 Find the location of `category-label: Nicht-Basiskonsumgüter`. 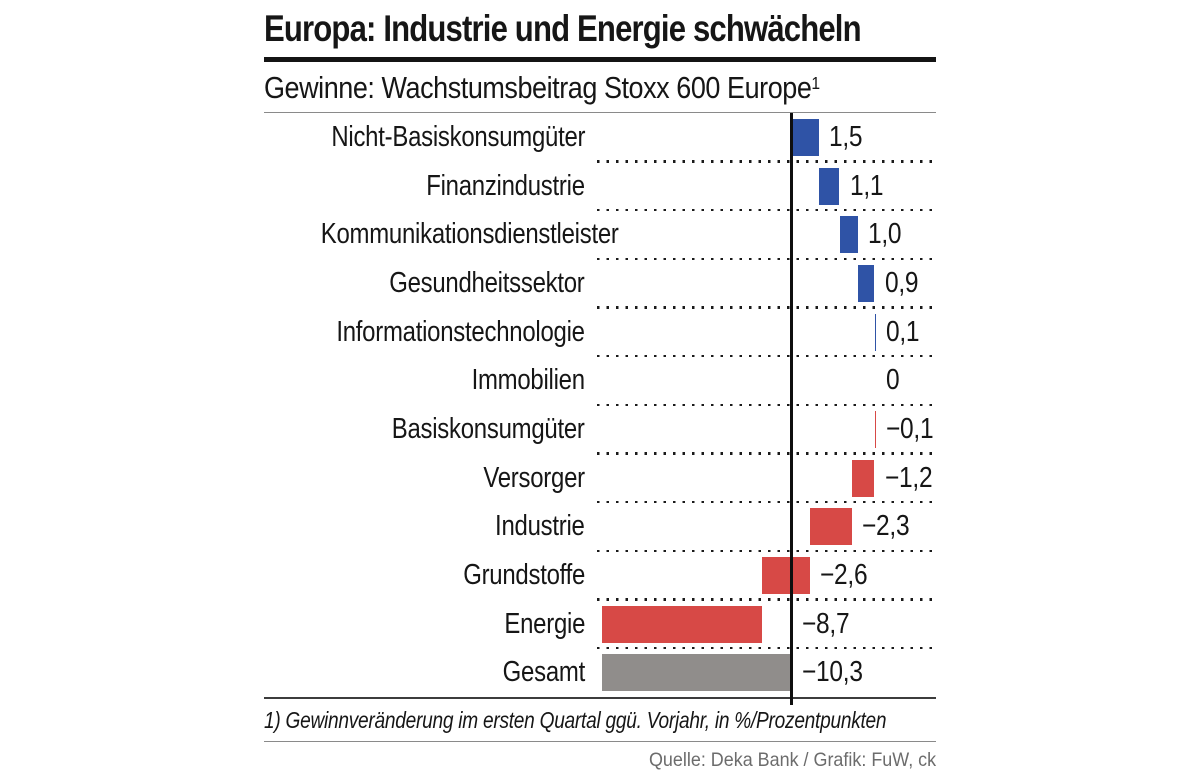

category-label: Nicht-Basiskonsumgüter is located at coordinates (424, 137).